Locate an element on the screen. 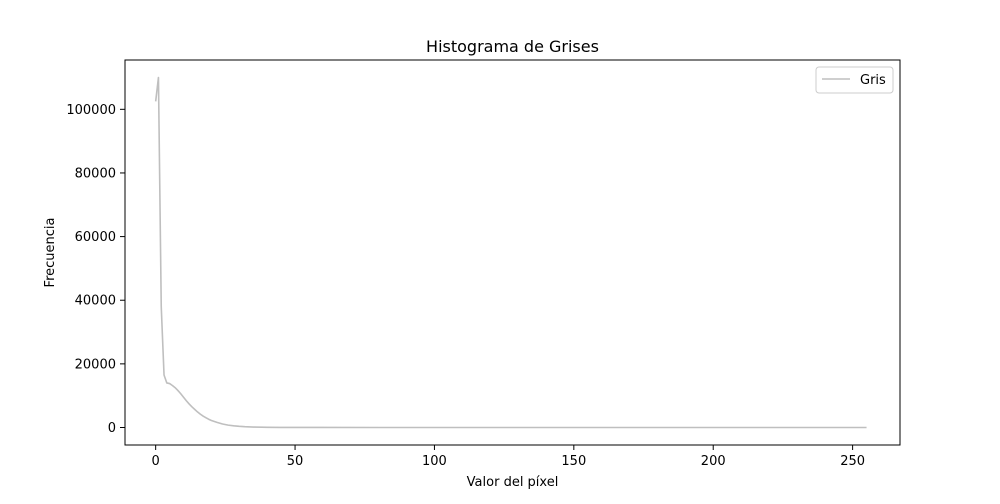  x-tick-label: 0 is located at coordinates (156, 461).